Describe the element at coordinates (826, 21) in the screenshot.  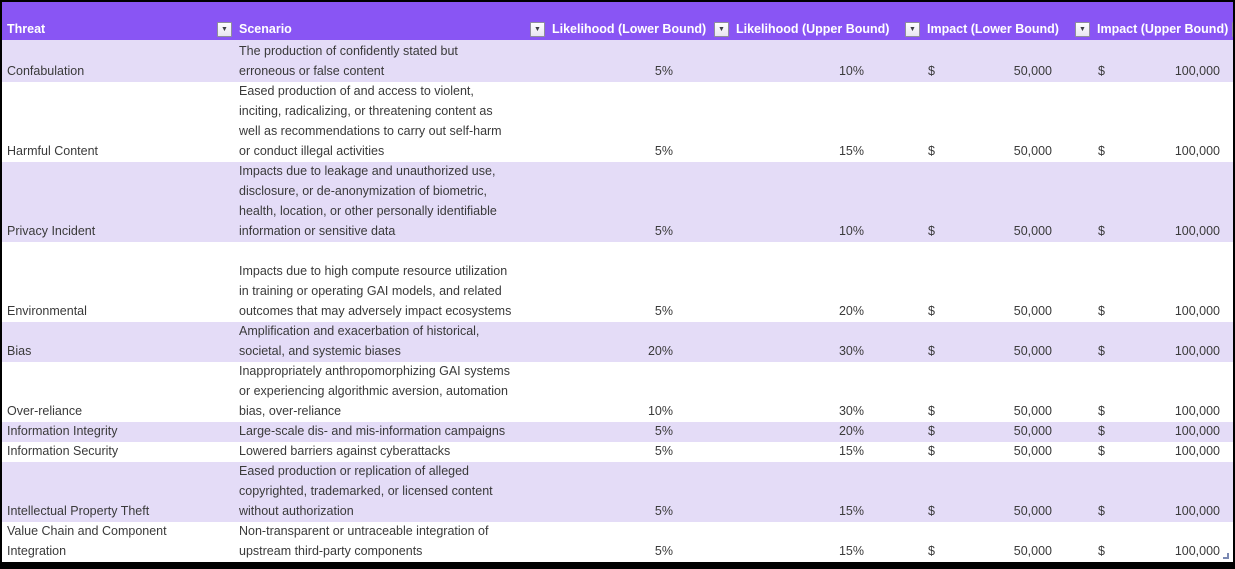
I see `column-header-likelihood_upper: Likelihood (Upper Bound) ▼` at that location.